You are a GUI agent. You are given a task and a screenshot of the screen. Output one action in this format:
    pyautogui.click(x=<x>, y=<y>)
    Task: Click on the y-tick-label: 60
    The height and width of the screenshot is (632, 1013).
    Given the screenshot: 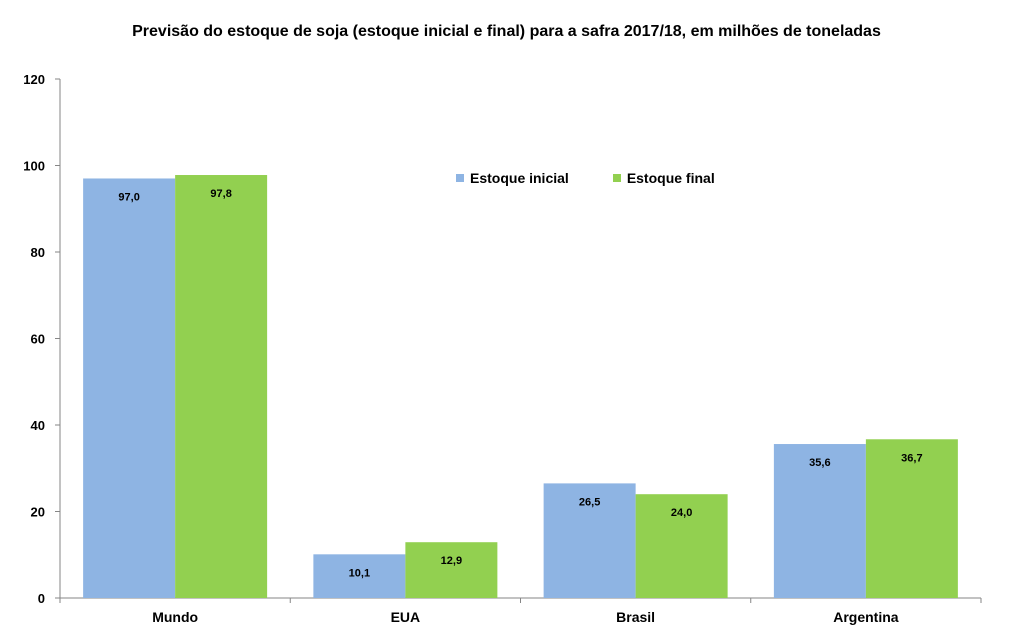 What is the action you would take?
    pyautogui.click(x=38, y=339)
    